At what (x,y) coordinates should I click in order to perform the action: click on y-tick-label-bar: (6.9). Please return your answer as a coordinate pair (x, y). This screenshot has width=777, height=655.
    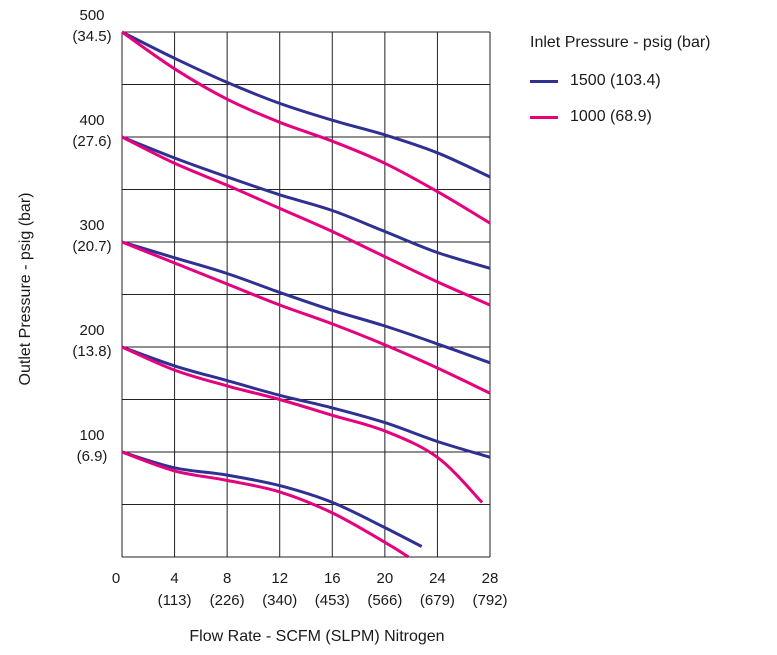
    Looking at the image, I should click on (92, 456).